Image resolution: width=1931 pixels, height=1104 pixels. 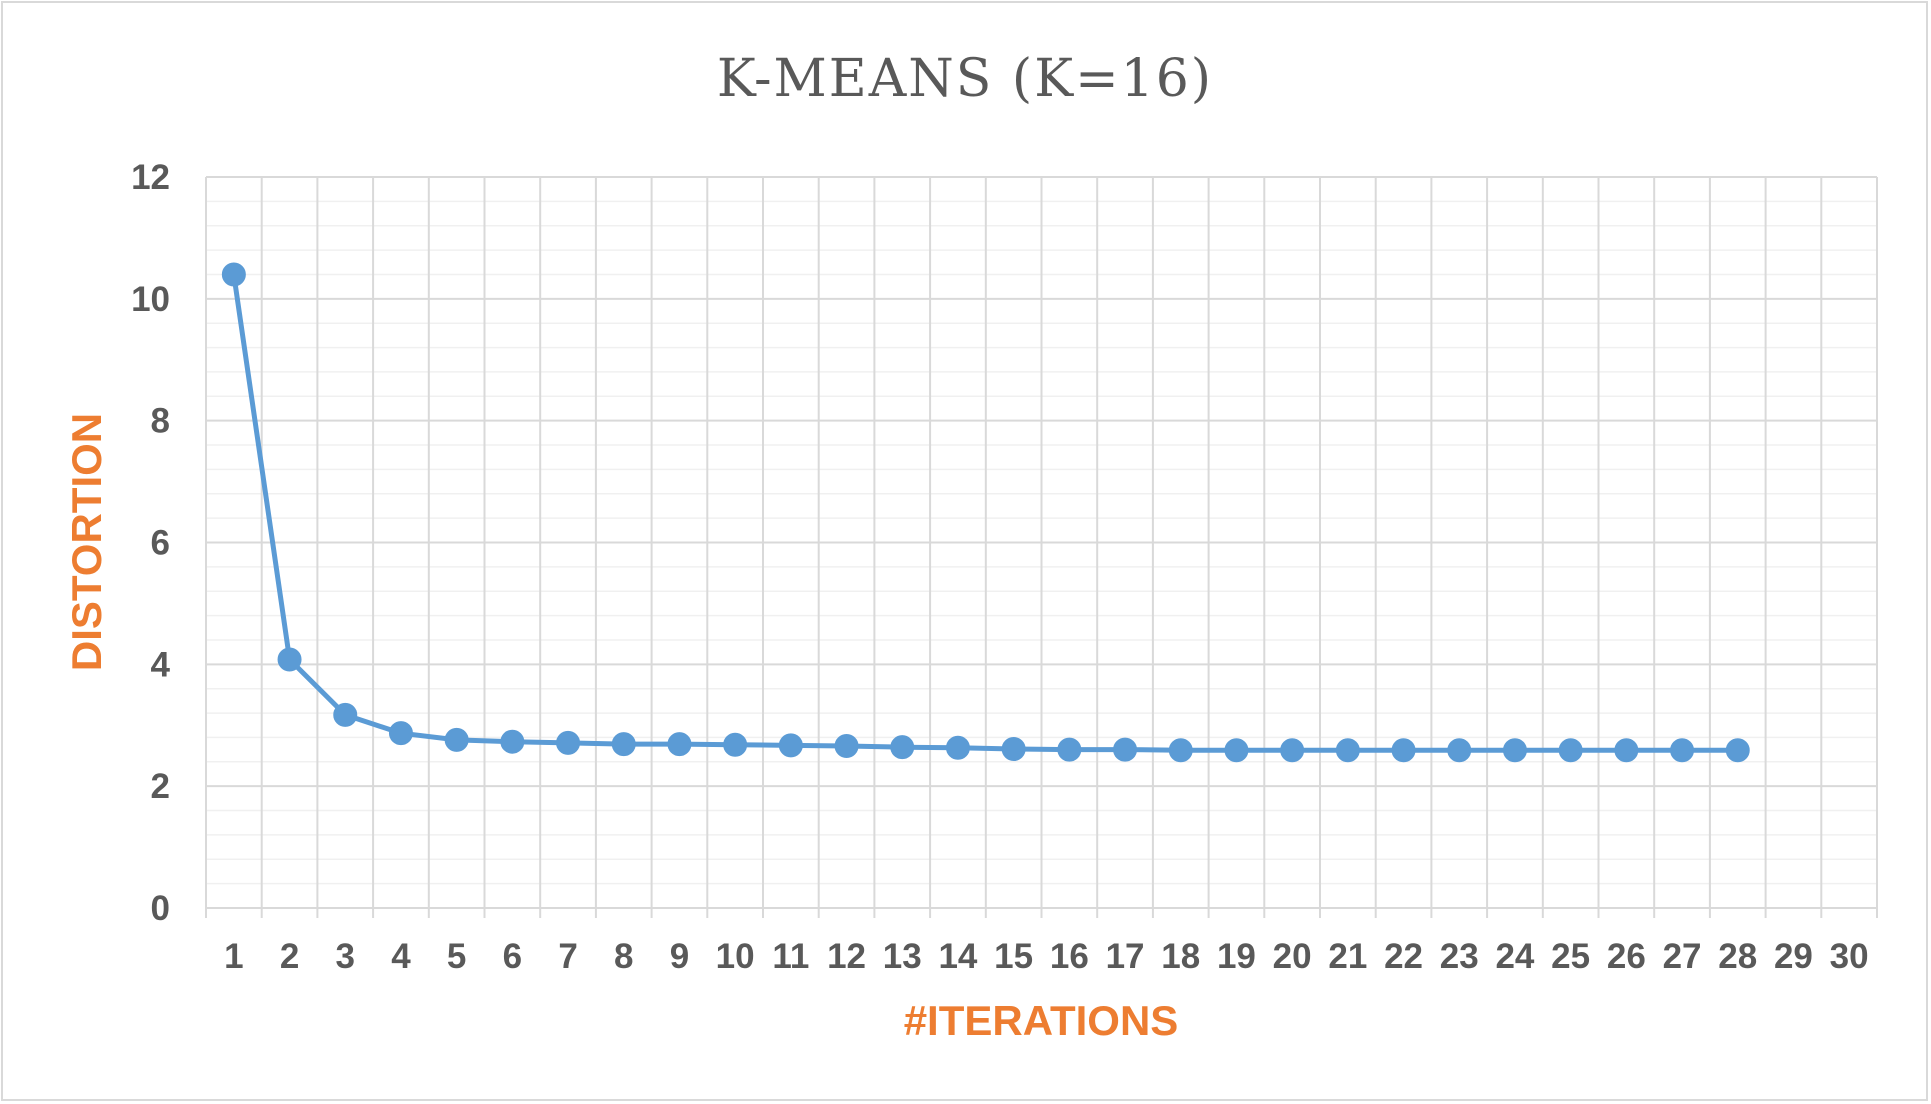 I want to click on y-axis-tick-labels: 0 2 4 6 8 10 12, so click(x=150, y=543).